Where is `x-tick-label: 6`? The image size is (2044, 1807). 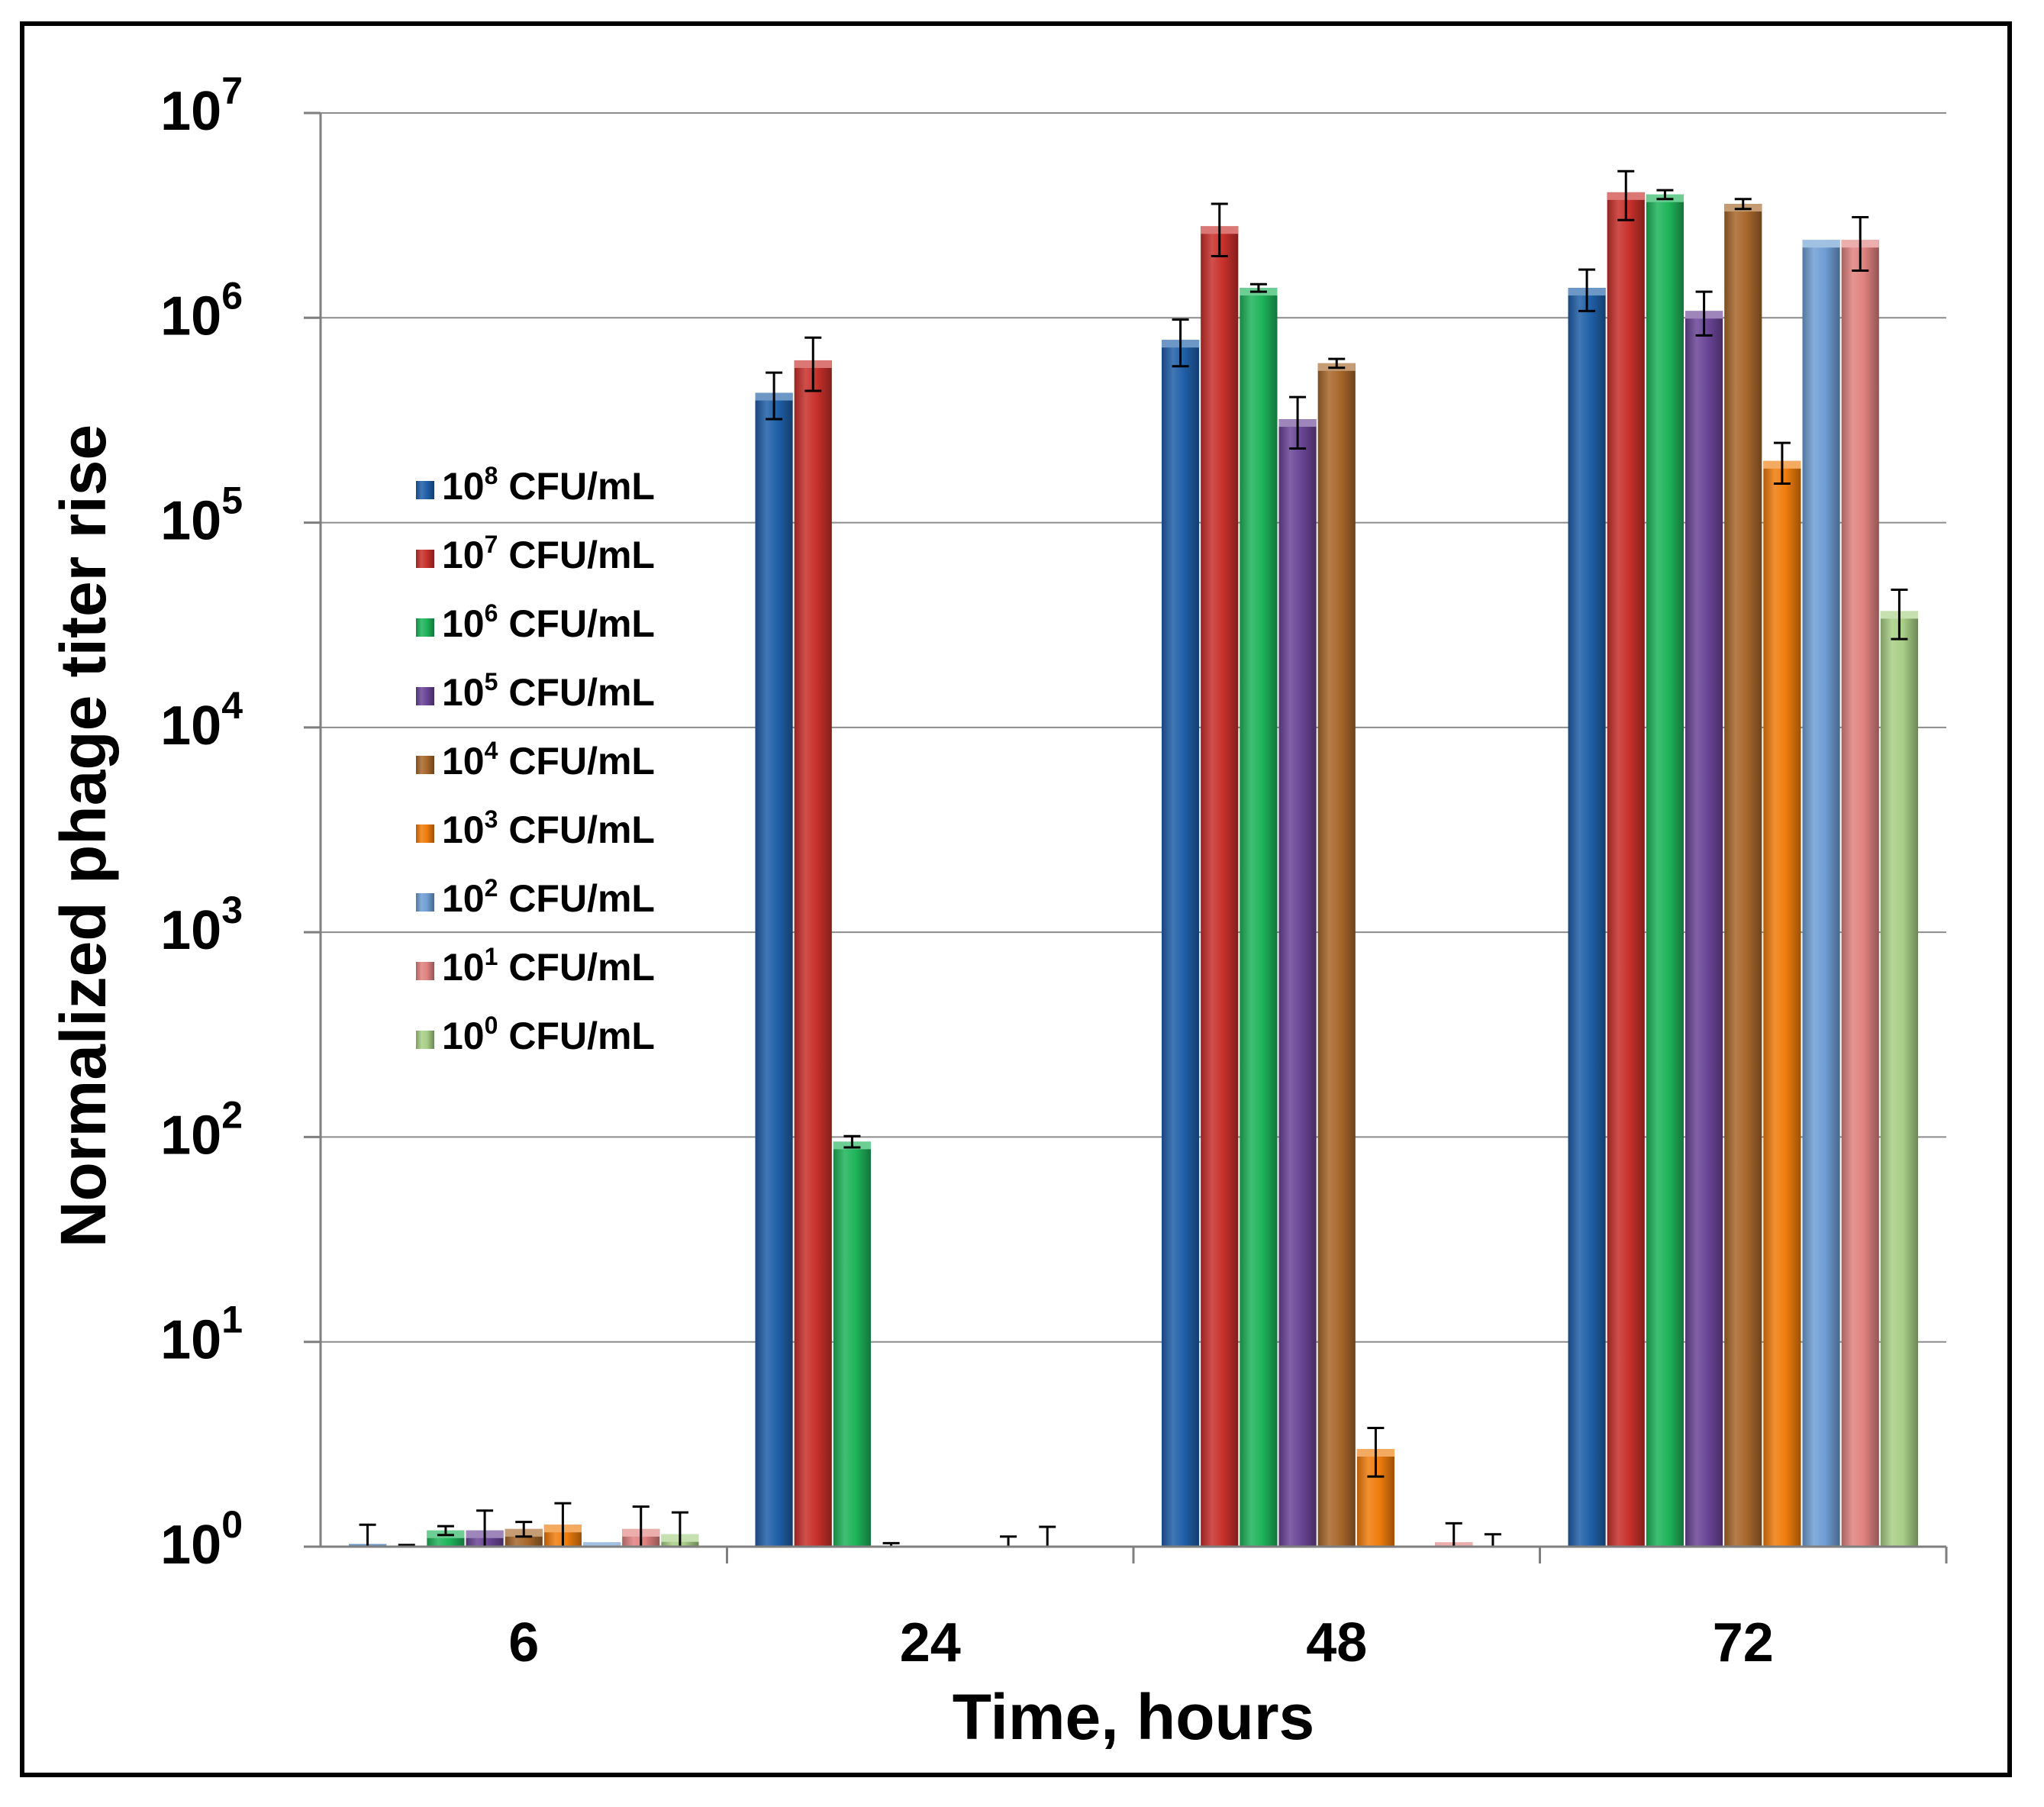 x-tick-label: 6 is located at coordinates (524, 1642).